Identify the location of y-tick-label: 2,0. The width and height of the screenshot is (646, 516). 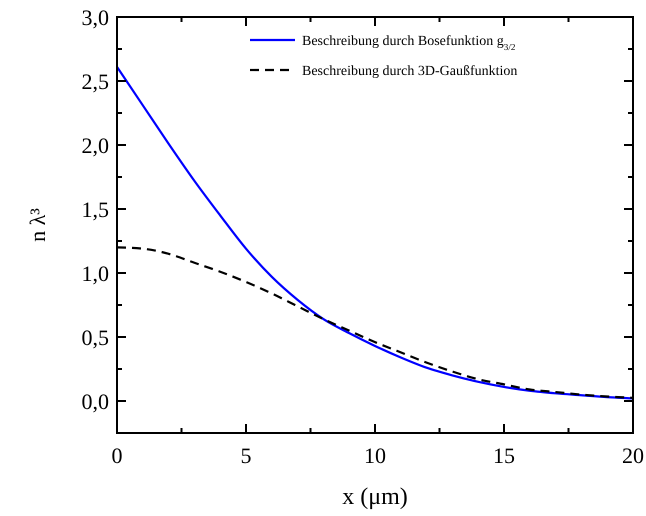
(95, 145).